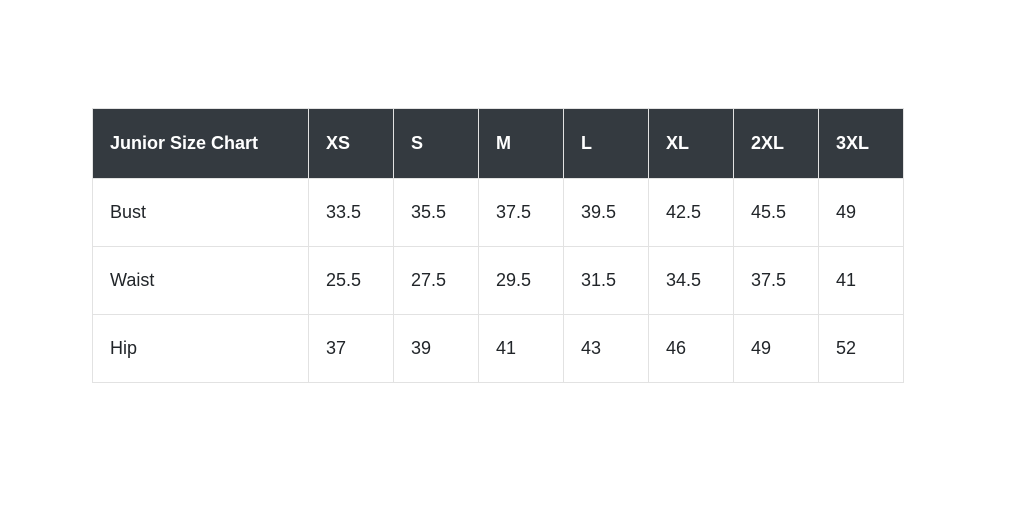 Image resolution: width=1009 pixels, height=522 pixels. Describe the element at coordinates (351, 143) in the screenshot. I see `size-header-xs: XS` at that location.